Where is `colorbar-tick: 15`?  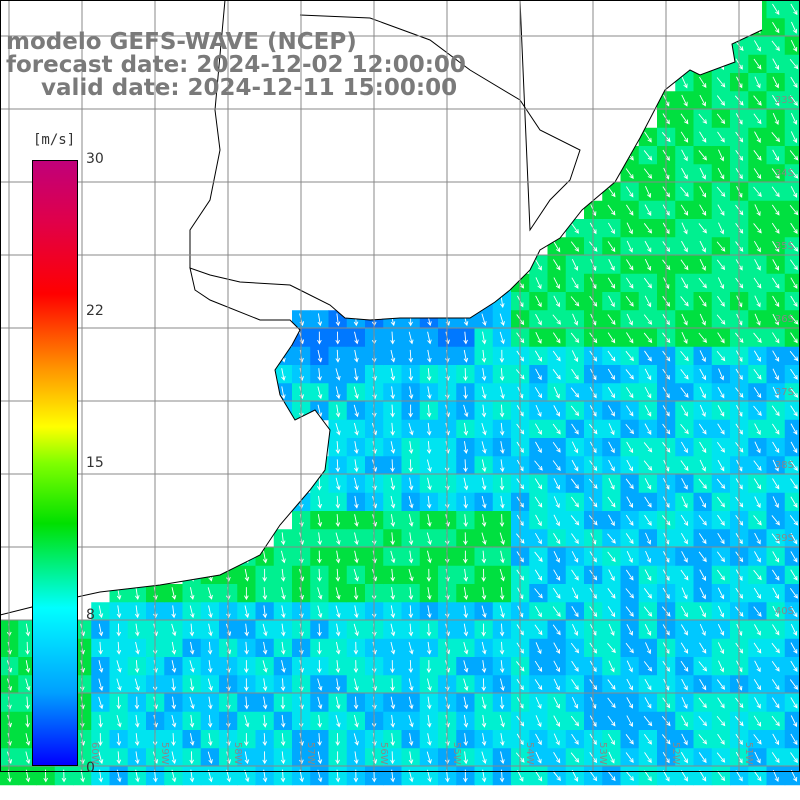 colorbar-tick: 15 is located at coordinates (95, 463).